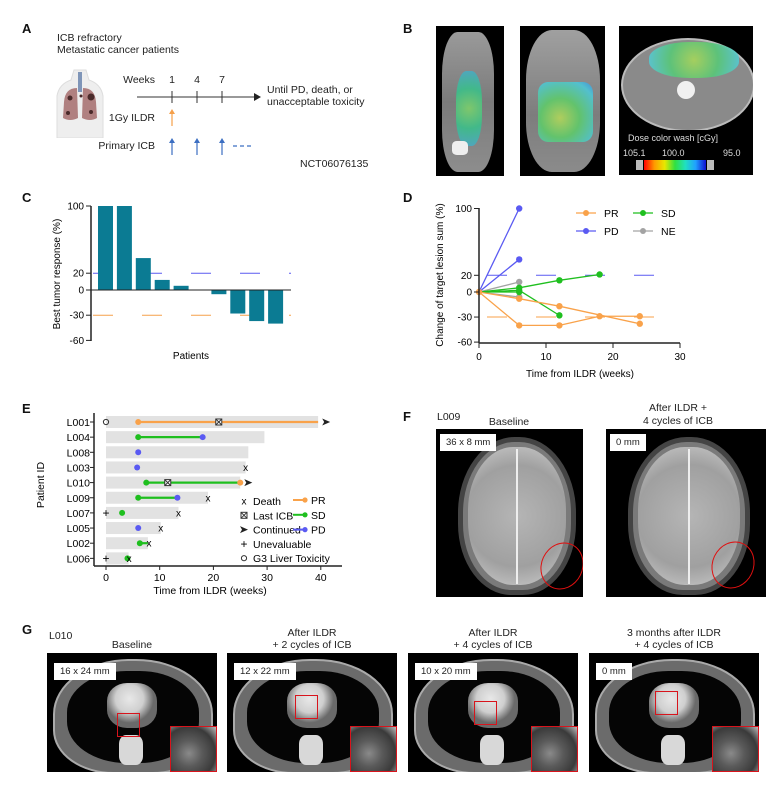 This screenshot has height=787, width=775. Describe the element at coordinates (469, 293) in the screenshot. I see `y-tick-label: 0` at that location.